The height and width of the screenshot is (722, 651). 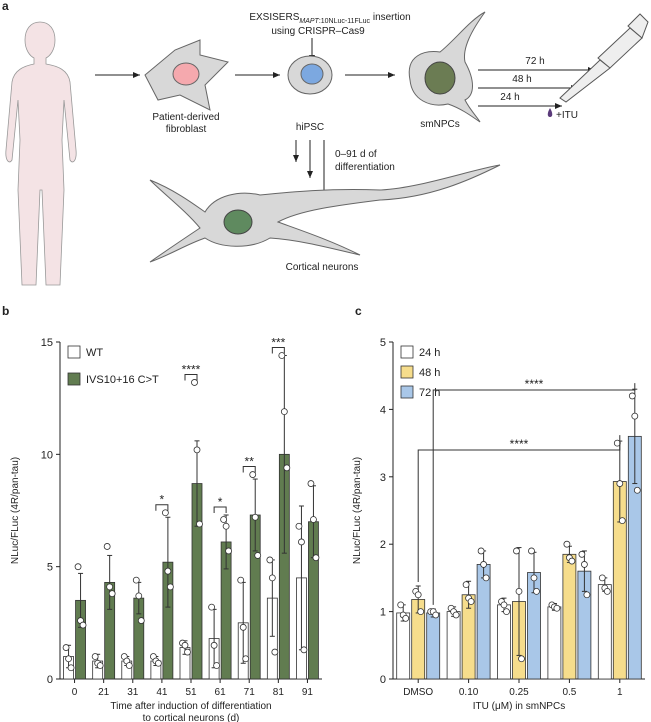 I want to click on x-tick-label: DMSO, so click(x=418, y=692).